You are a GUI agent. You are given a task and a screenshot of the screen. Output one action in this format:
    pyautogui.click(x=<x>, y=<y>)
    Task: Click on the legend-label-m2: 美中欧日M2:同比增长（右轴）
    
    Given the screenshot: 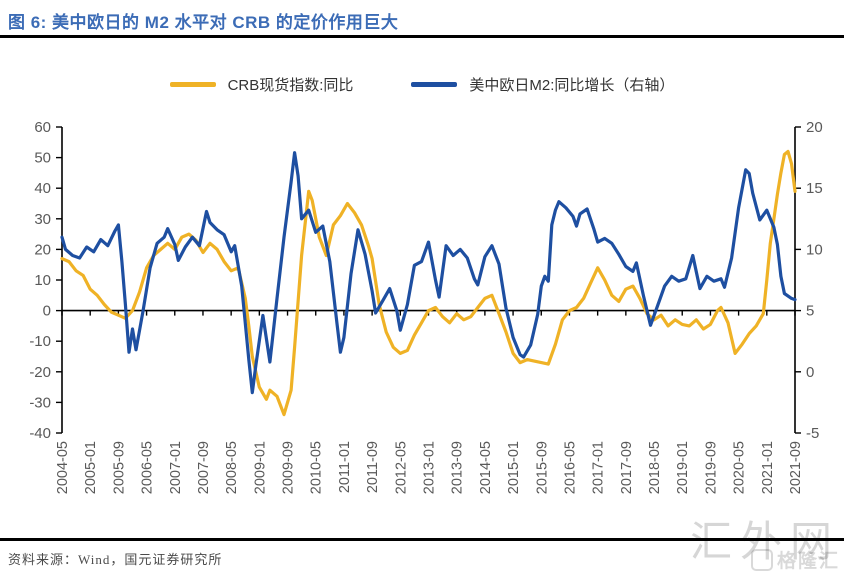 What is the action you would take?
    pyautogui.click(x=572, y=85)
    